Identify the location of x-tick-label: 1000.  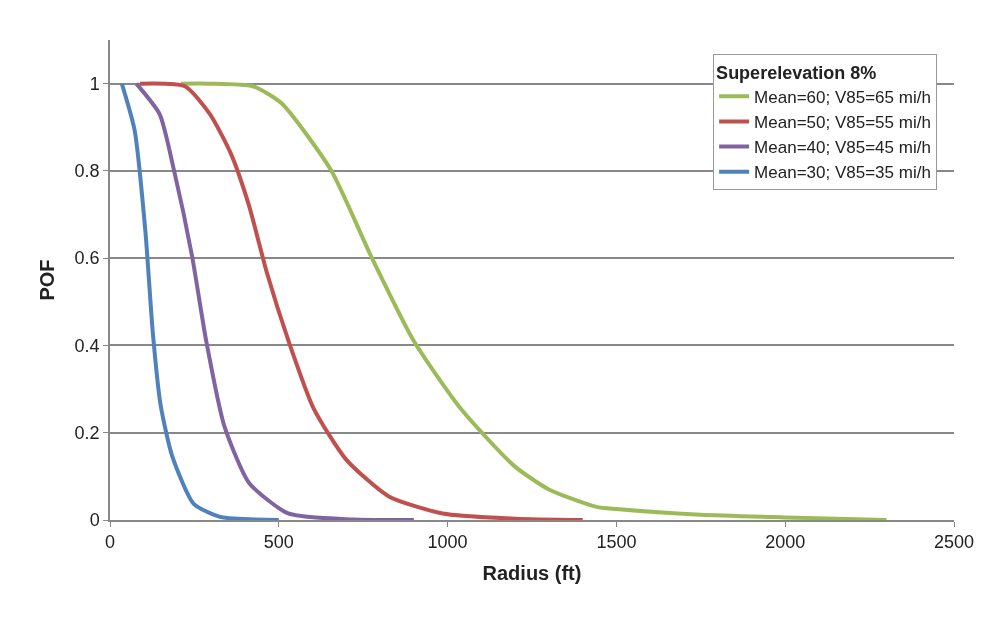
(447, 542).